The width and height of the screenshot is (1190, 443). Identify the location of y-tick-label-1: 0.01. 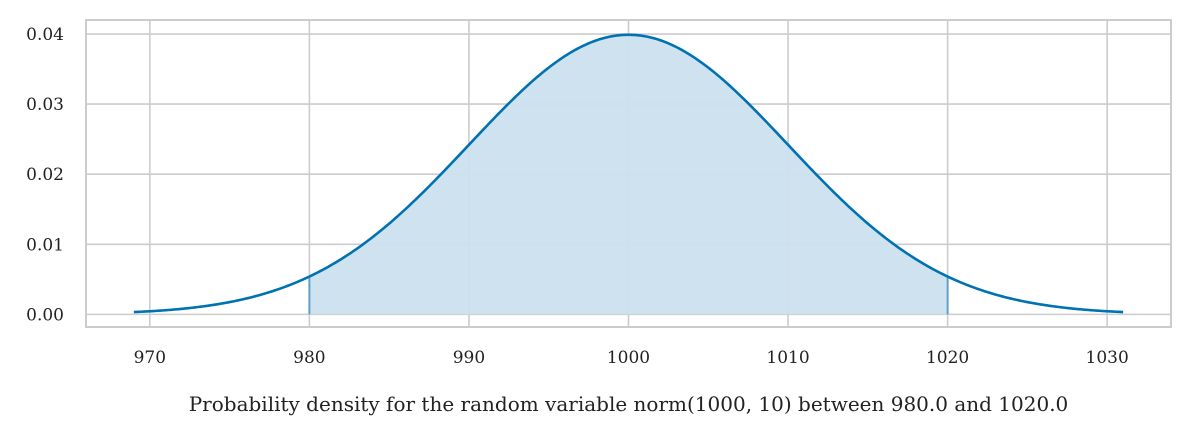
(45, 245).